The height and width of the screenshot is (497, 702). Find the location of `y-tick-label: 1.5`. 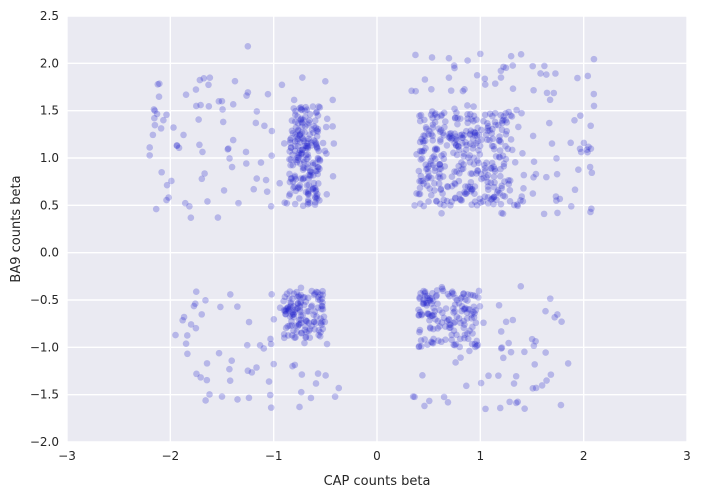

y-tick-label: 1.5 is located at coordinates (49, 111).